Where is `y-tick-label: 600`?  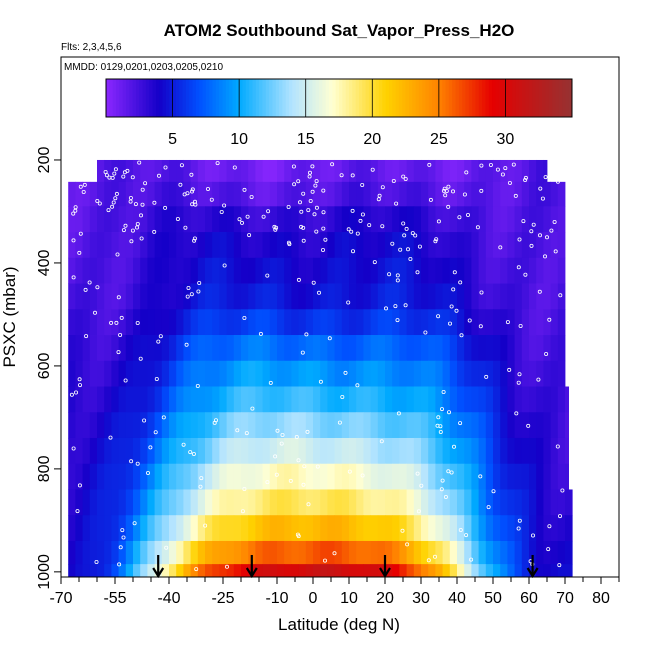 y-tick-label: 600 is located at coordinates (44, 365).